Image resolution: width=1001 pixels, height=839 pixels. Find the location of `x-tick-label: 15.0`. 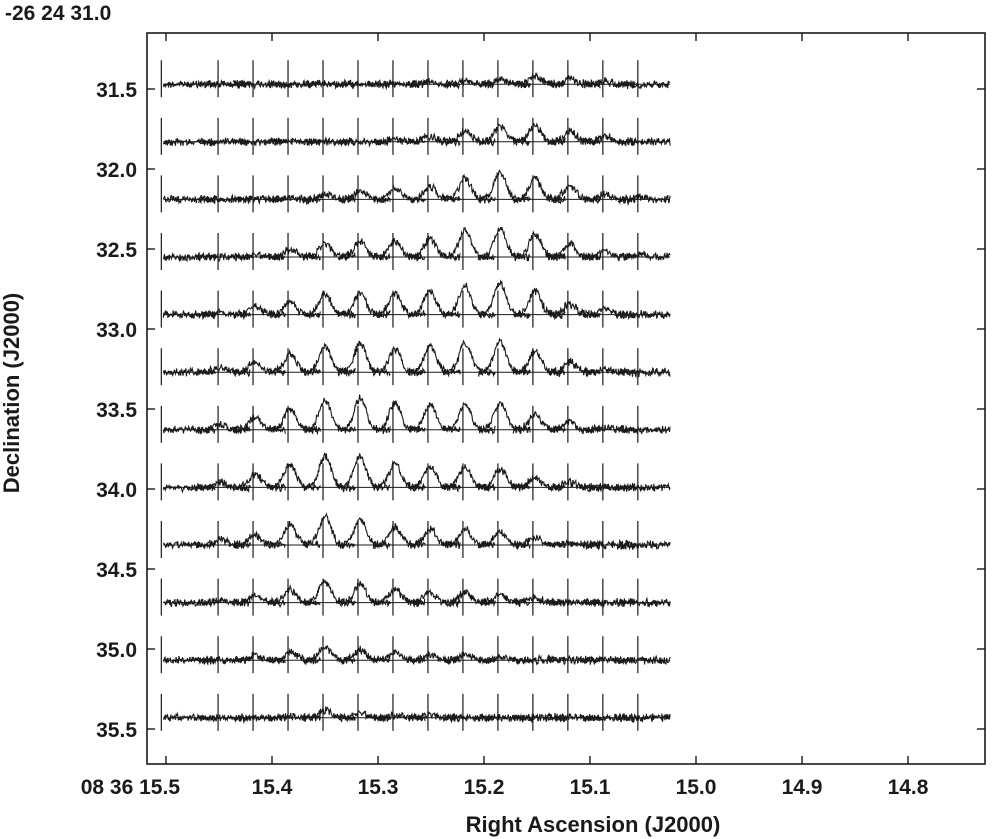

x-tick-label: 15.0 is located at coordinates (696, 787).